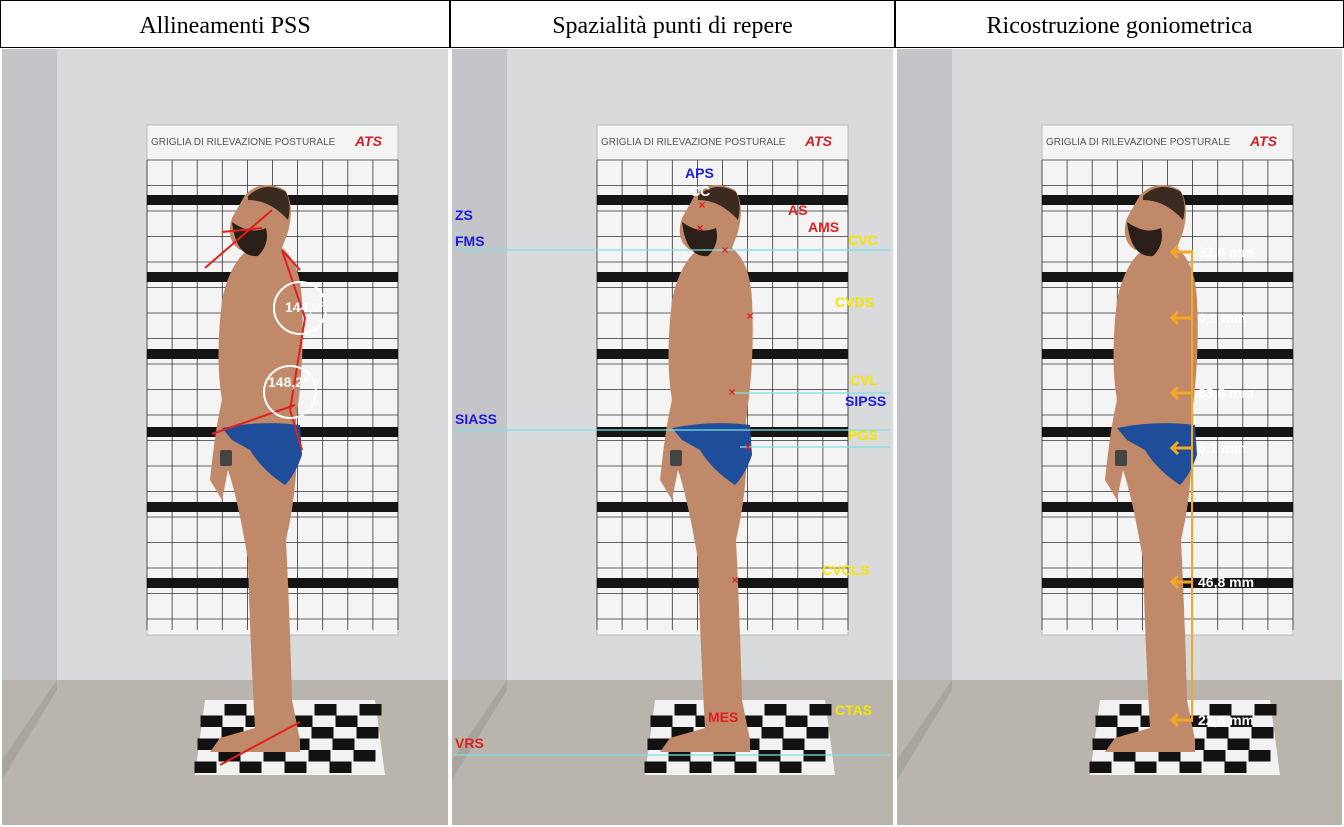  I want to click on landmark-label: SIASS, so click(476, 419).